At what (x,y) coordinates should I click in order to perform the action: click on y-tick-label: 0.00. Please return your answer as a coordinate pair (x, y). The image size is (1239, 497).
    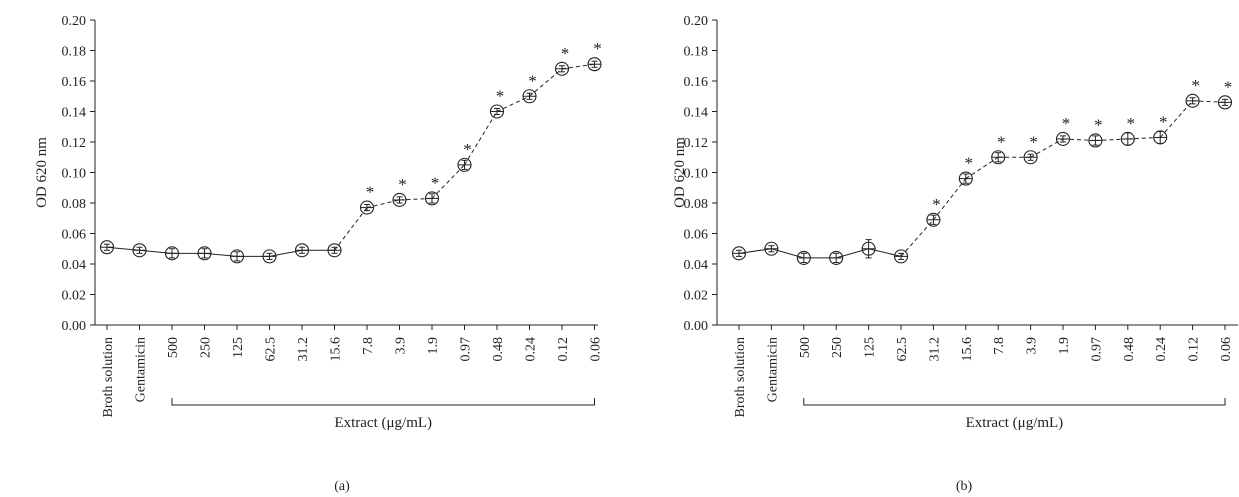
    Looking at the image, I should click on (696, 326).